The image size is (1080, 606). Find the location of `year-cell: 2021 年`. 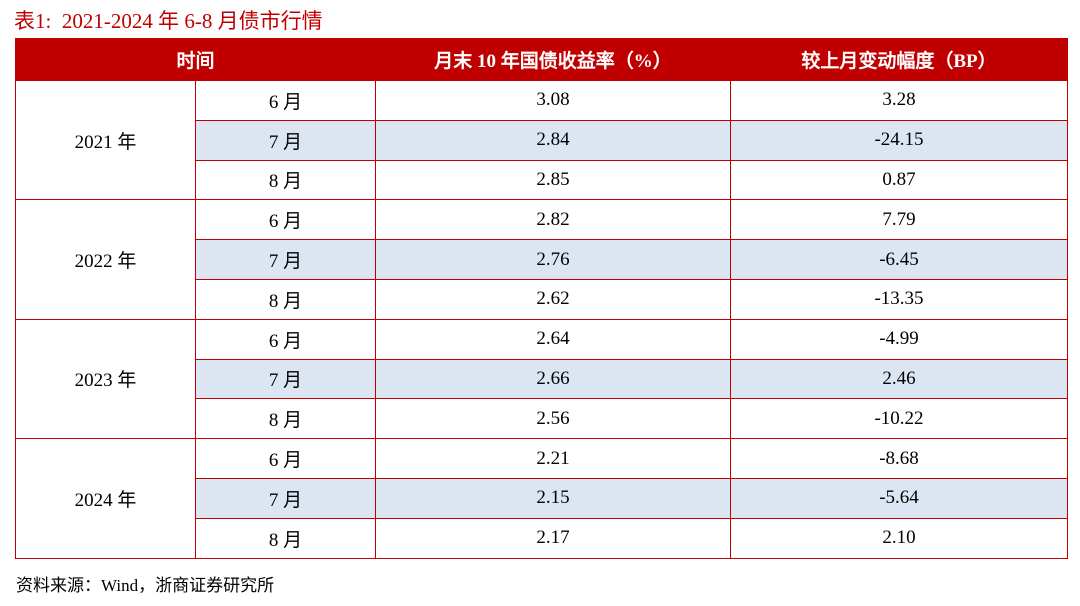

year-cell: 2021 年 is located at coordinates (105, 140).